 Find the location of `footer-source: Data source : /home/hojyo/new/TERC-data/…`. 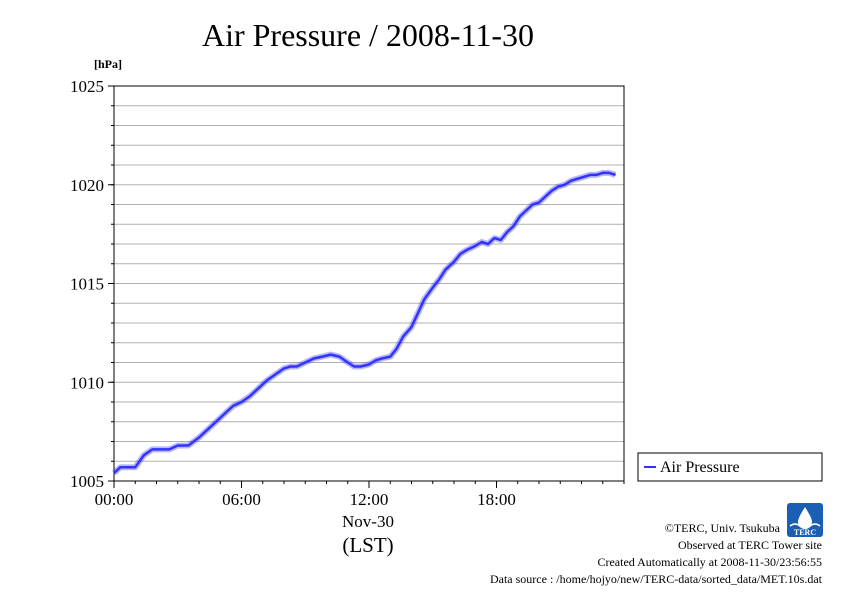

footer-source: Data source : /home/hojyo/new/TERC-data/… is located at coordinates (656, 579).